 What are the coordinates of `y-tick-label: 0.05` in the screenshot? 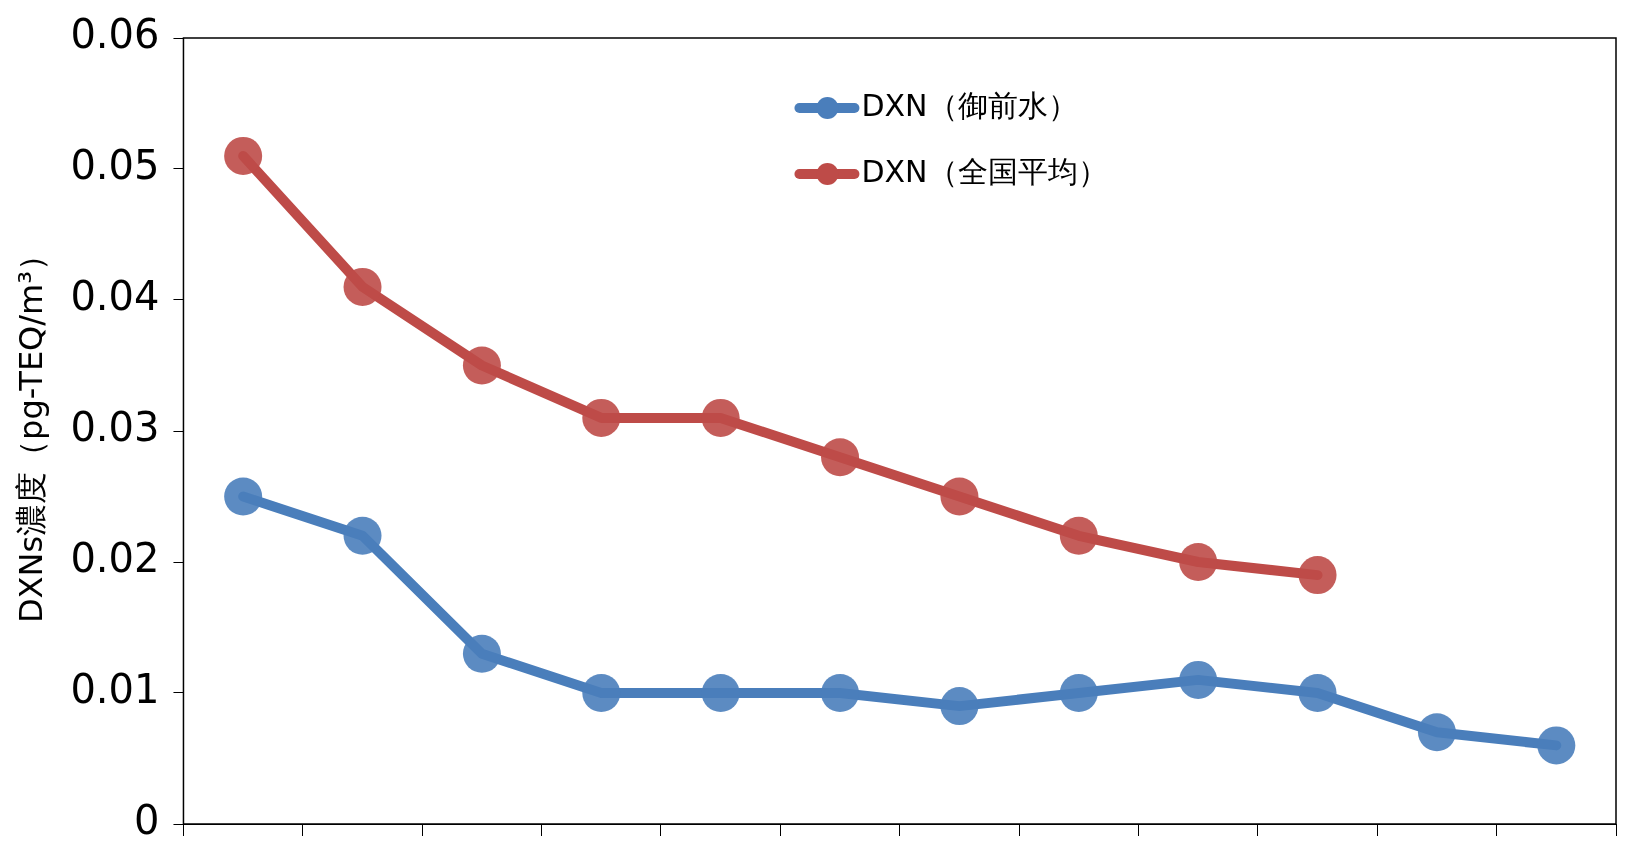 It's located at (115, 165).